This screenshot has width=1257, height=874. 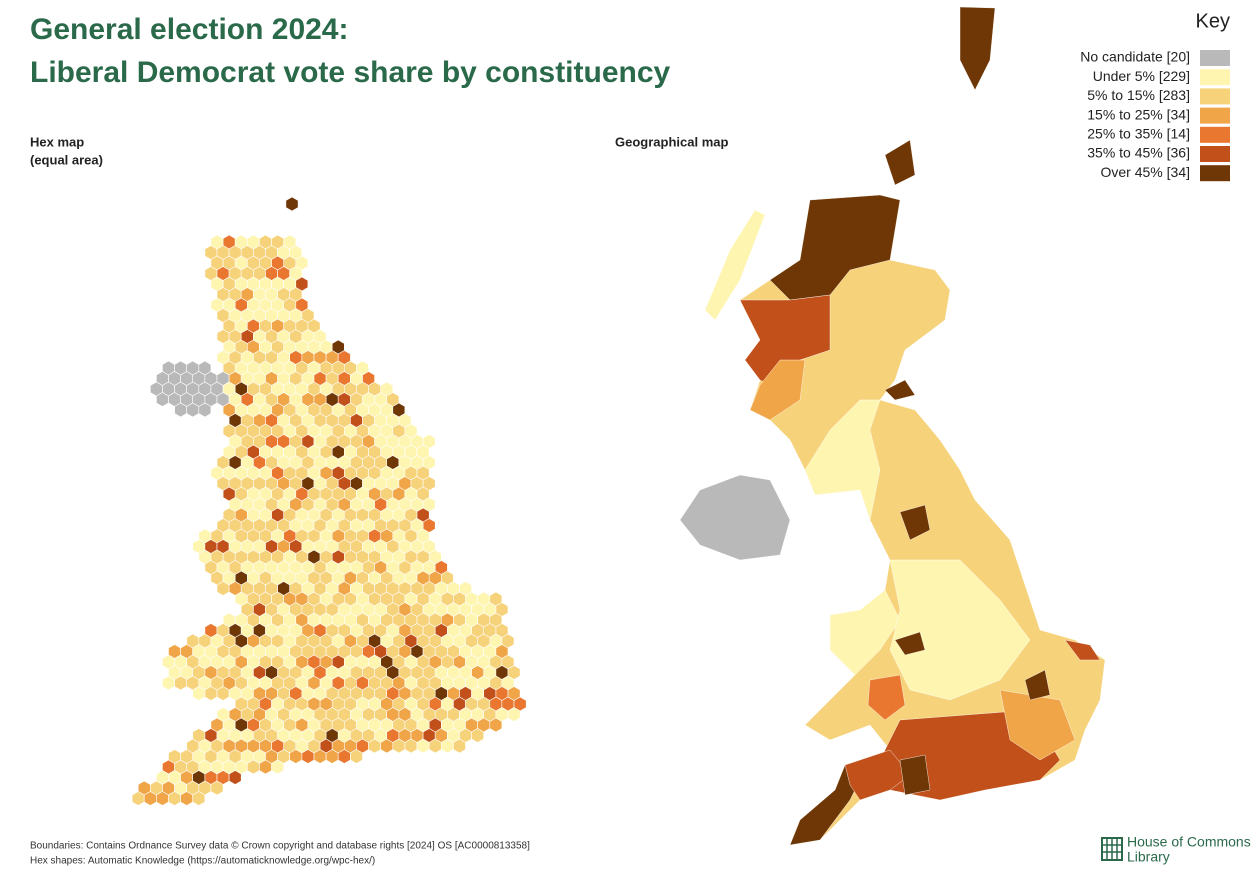 I want to click on hebrides, so click(x=735, y=265).